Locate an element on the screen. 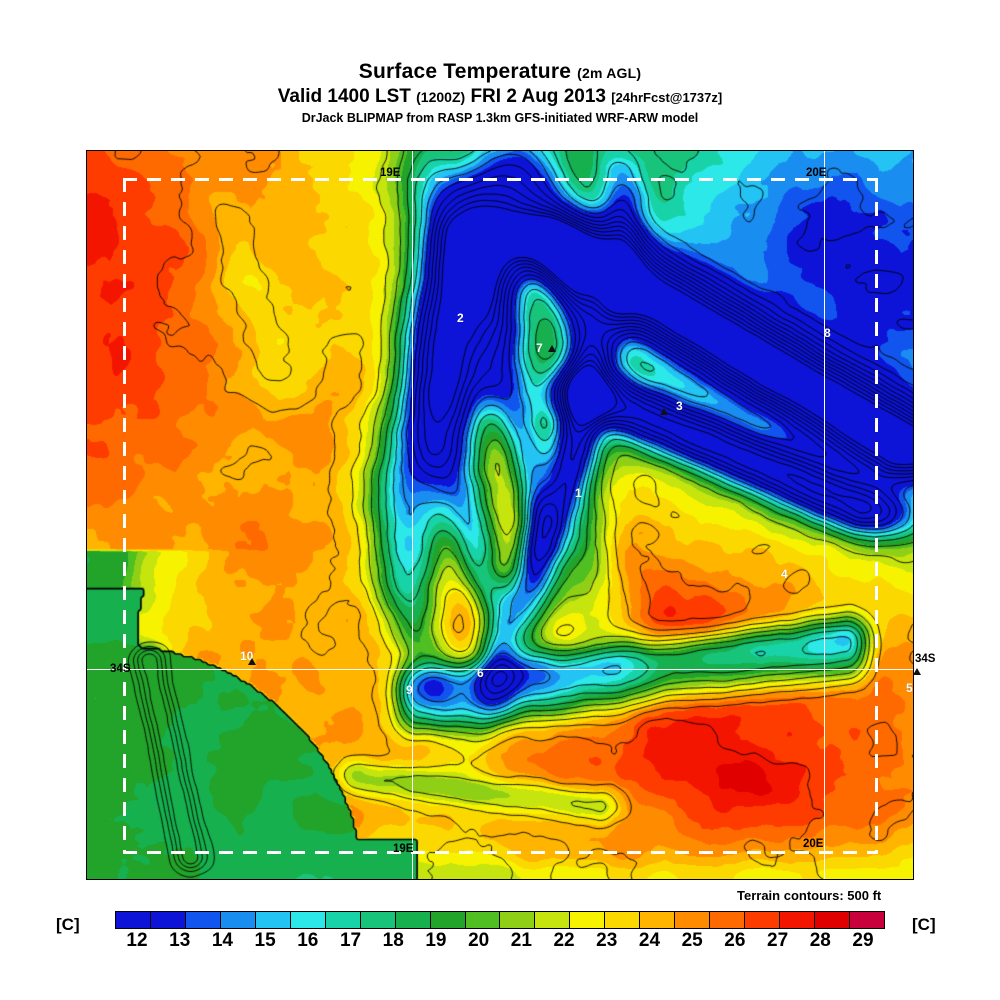 This screenshot has width=1000, height=1000. valid-time-utc: (1200Z) is located at coordinates (441, 97).